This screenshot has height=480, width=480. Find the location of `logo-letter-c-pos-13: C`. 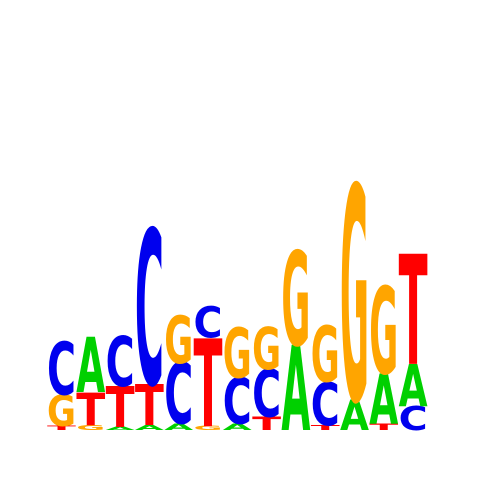

logo-letter-c-pos-13: C is located at coordinates (413, 418).